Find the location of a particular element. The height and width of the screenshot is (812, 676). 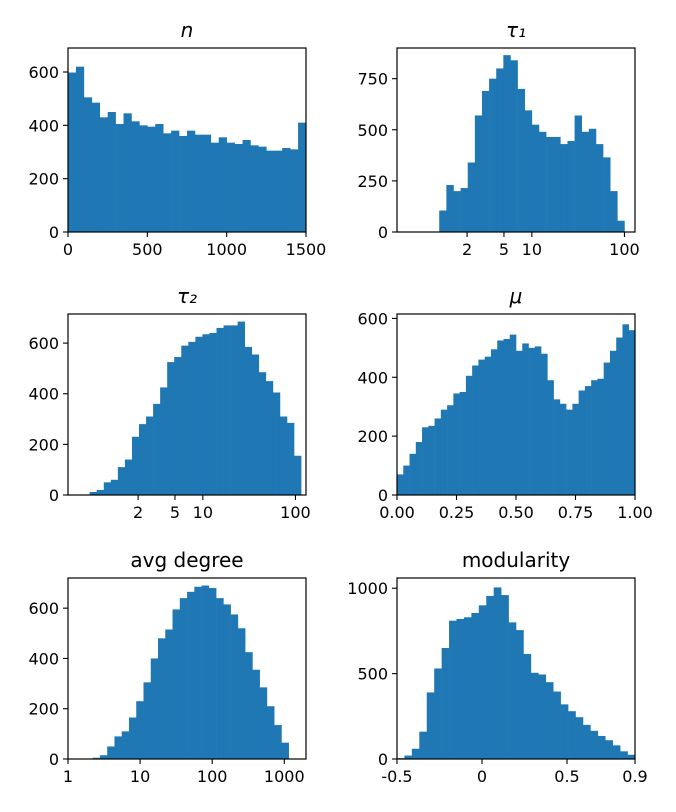

x-tick-label: 0.5 is located at coordinates (566, 776).